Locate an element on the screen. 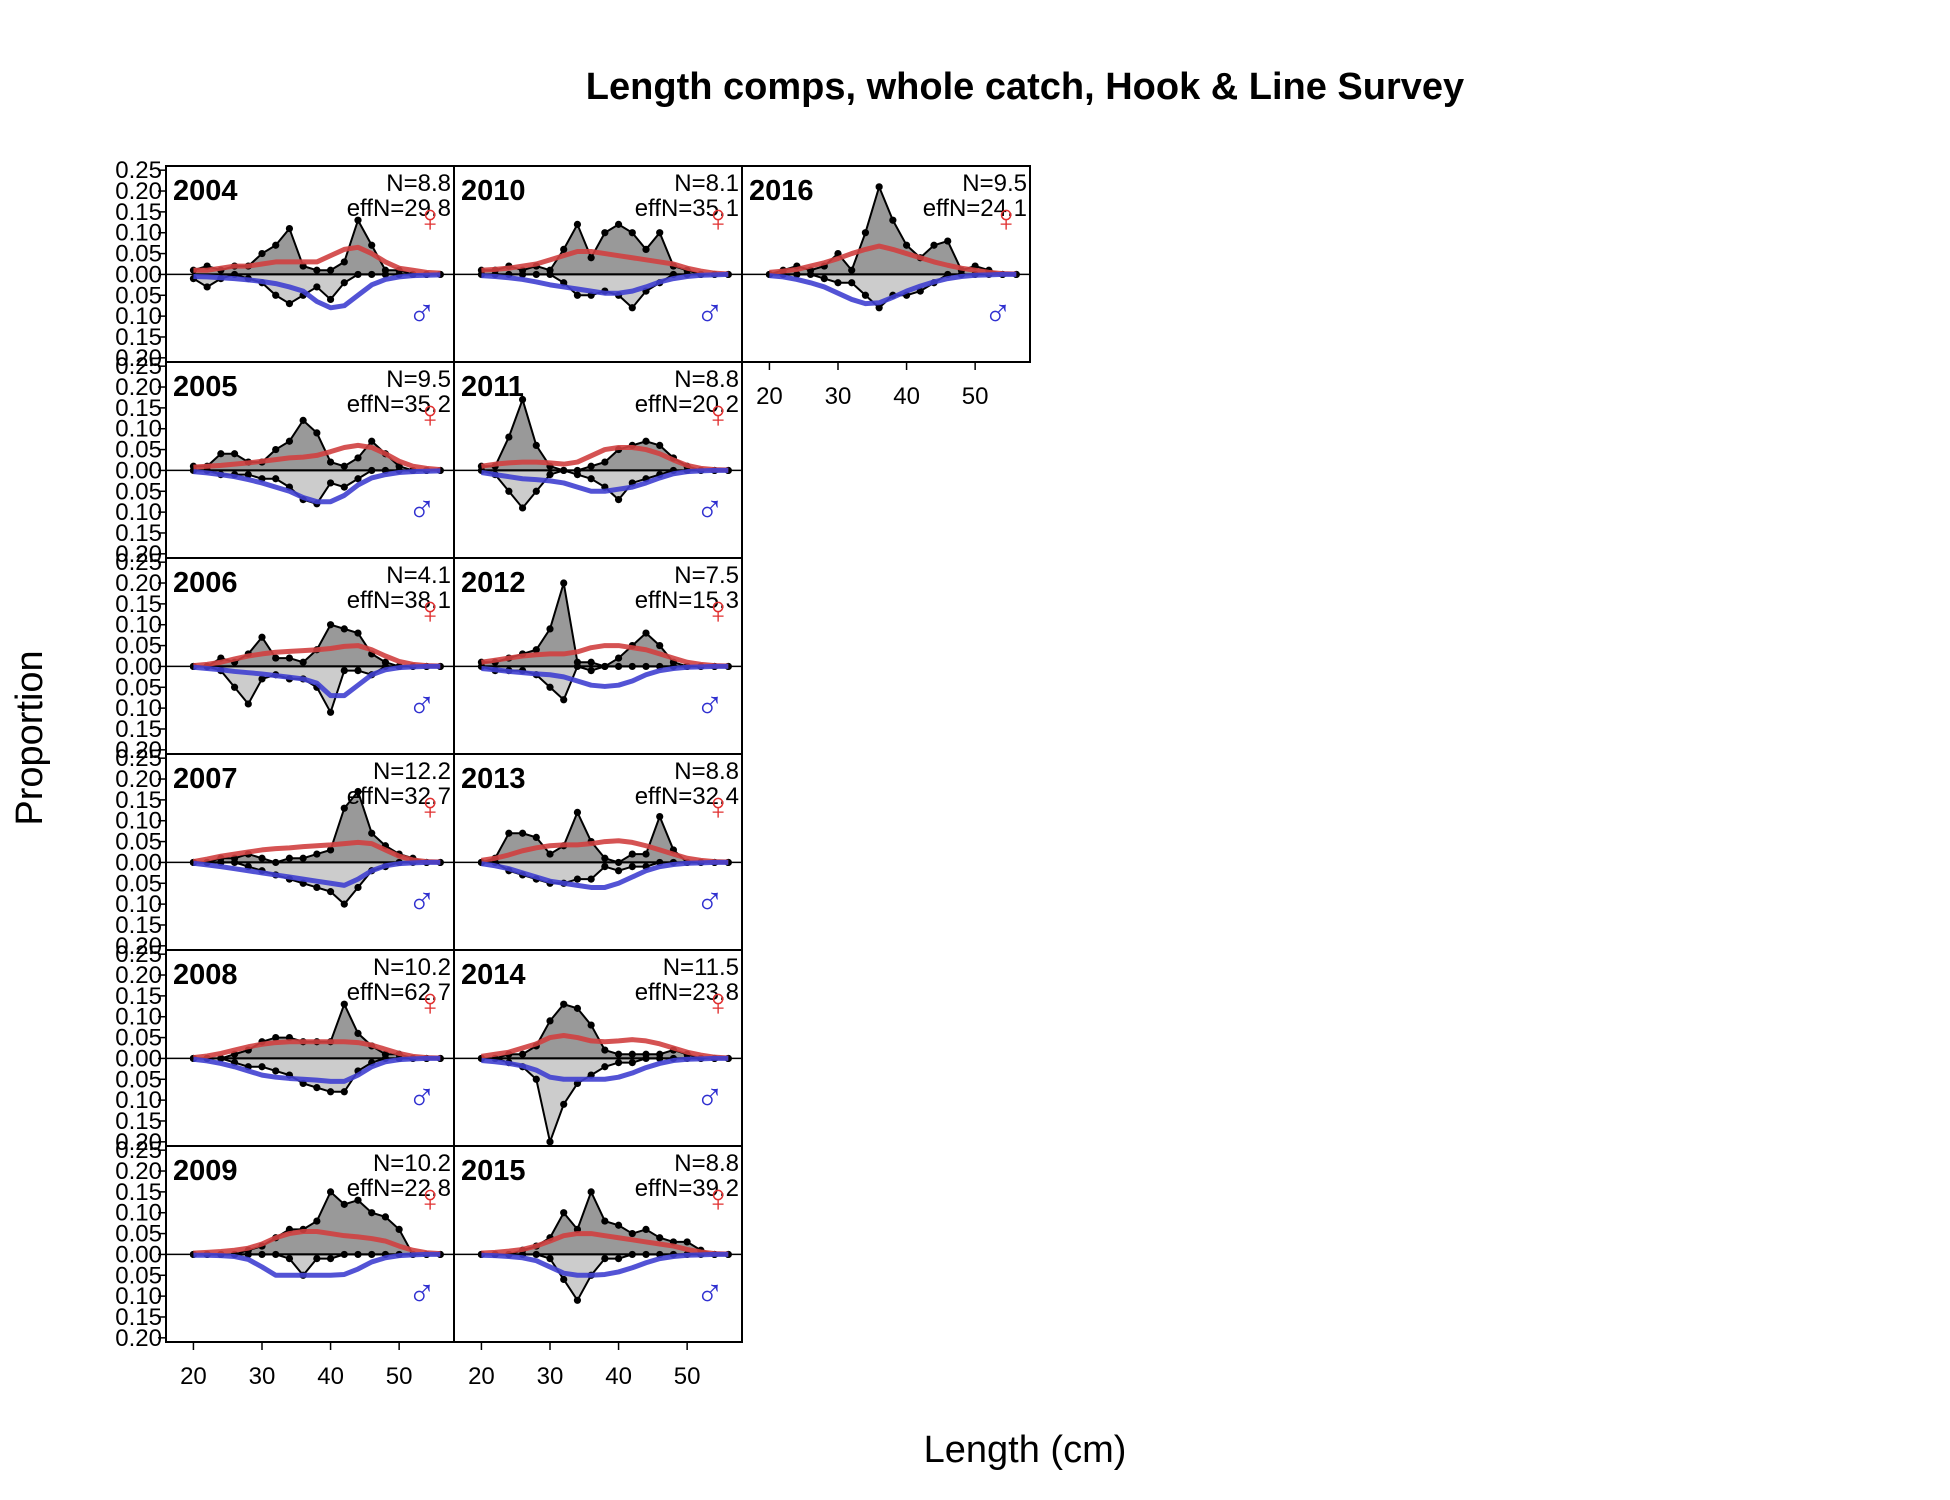 This screenshot has width=1950, height=1500. panel-year-label: 2012 is located at coordinates (493, 583).